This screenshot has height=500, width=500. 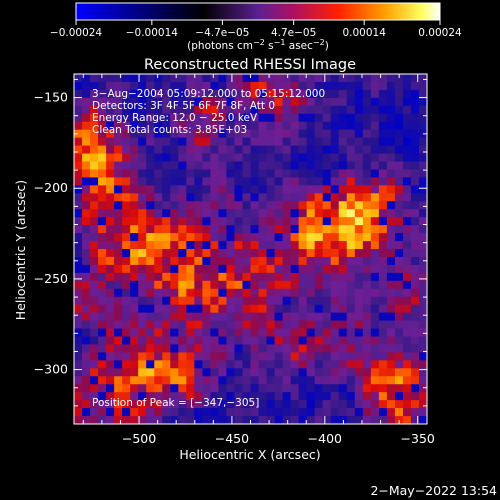 I want to click on colorbar-tick-label: 0.00014, so click(x=364, y=33).